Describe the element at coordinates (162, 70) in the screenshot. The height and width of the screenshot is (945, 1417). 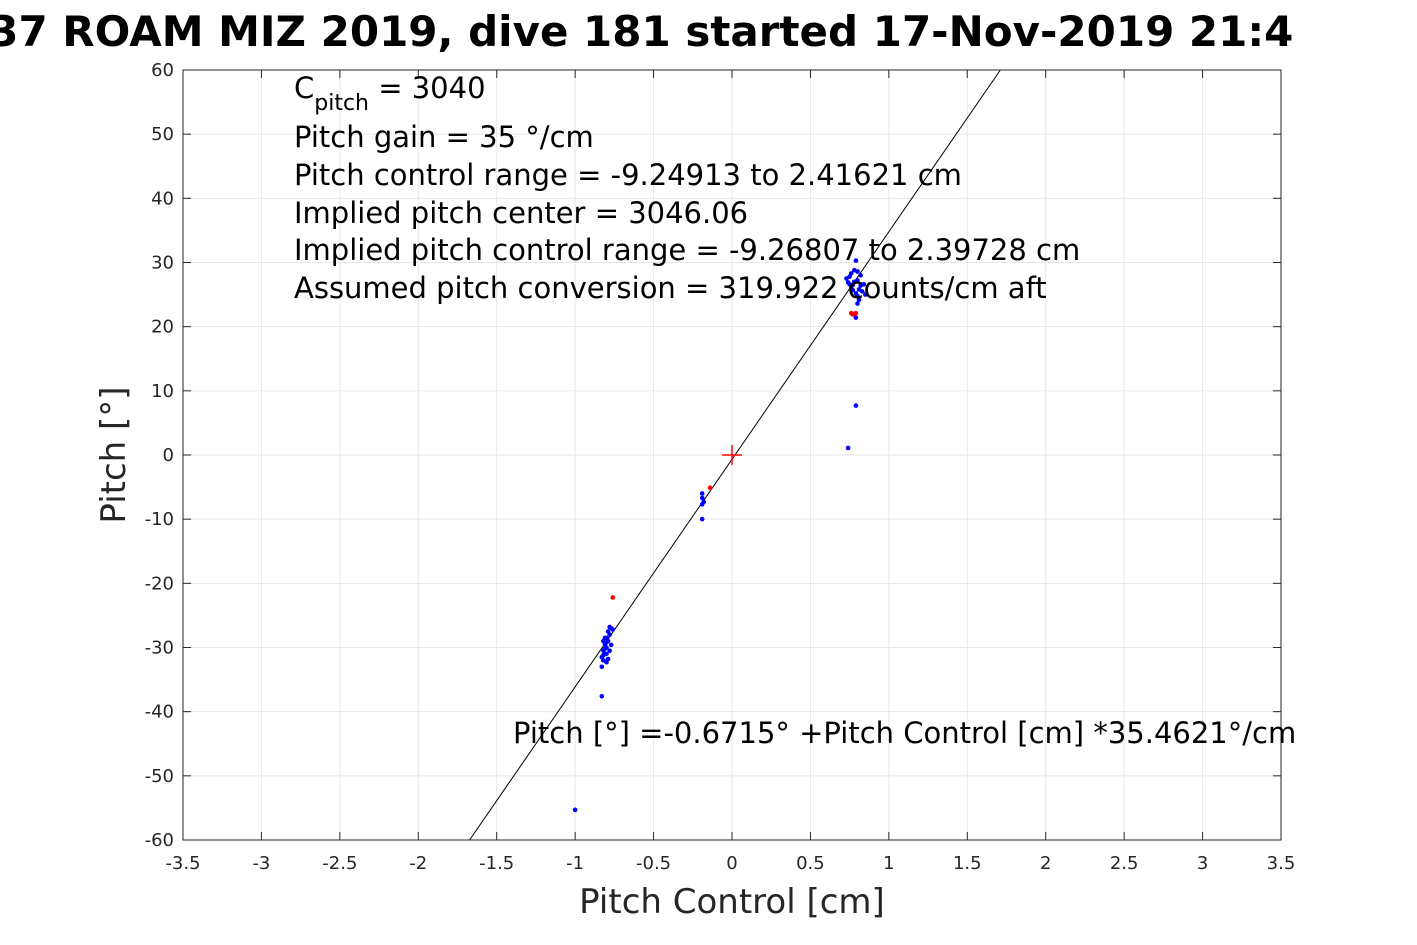
I see `y-tick-label: 60` at that location.